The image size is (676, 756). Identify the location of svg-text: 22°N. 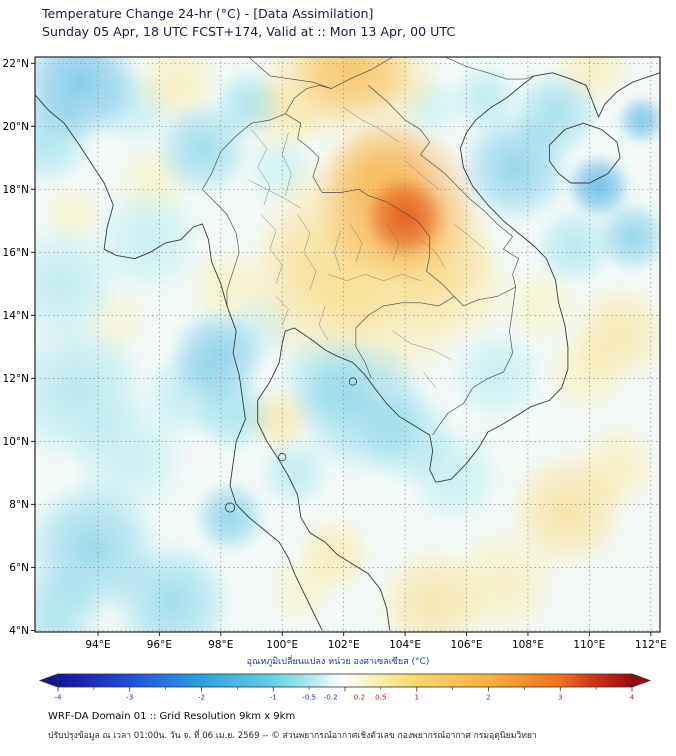
(16, 64).